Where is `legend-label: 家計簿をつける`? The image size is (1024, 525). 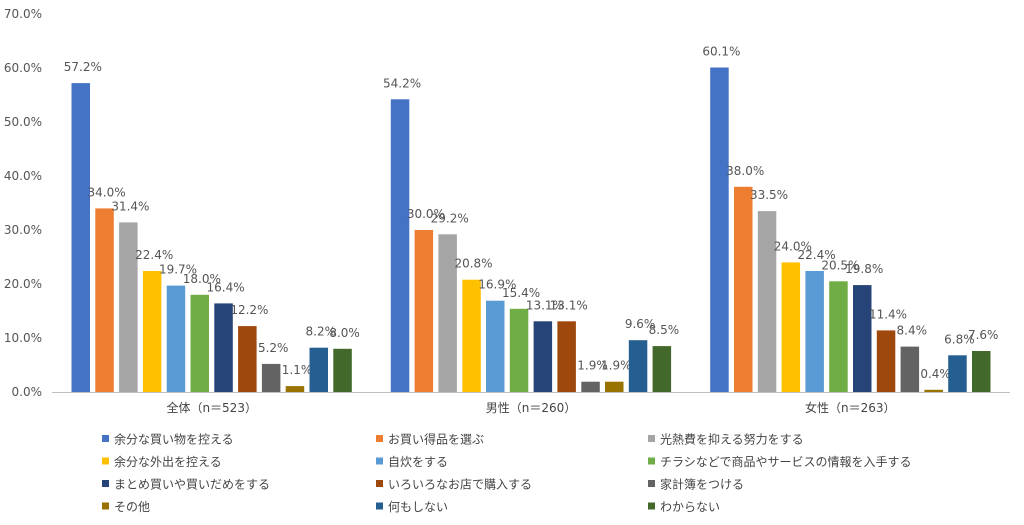
legend-label: 家計簿をつける is located at coordinates (702, 484).